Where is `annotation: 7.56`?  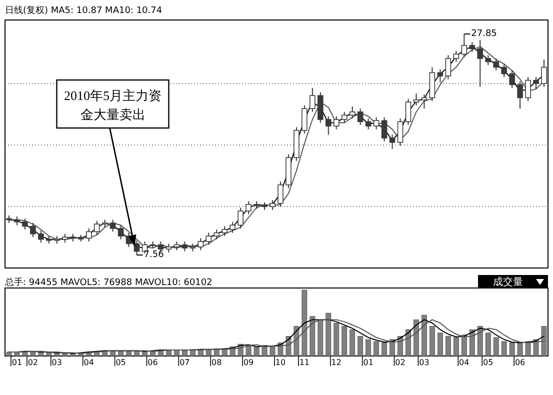 annotation: 7.56 is located at coordinates (154, 255).